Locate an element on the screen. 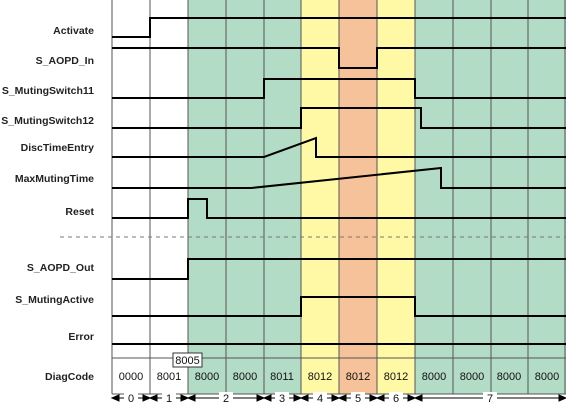  signal-label-error: Error is located at coordinates (81, 337).